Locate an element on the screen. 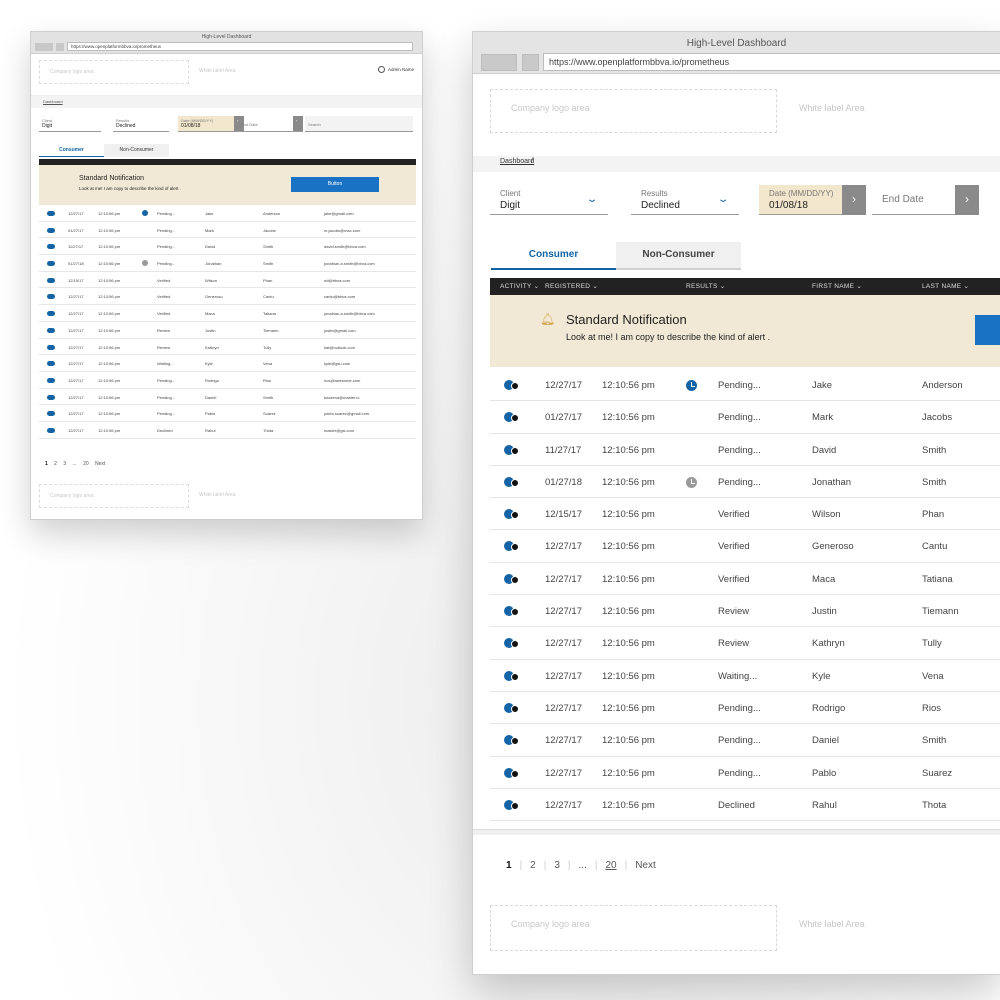 This screenshot has height=1000, width=1000. results-select: Results Declined ⌄ is located at coordinates (685, 200).